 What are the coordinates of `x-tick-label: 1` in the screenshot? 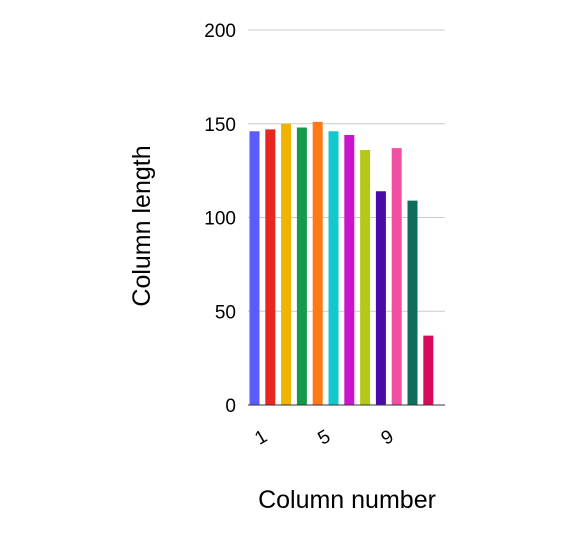 It's located at (261, 437).